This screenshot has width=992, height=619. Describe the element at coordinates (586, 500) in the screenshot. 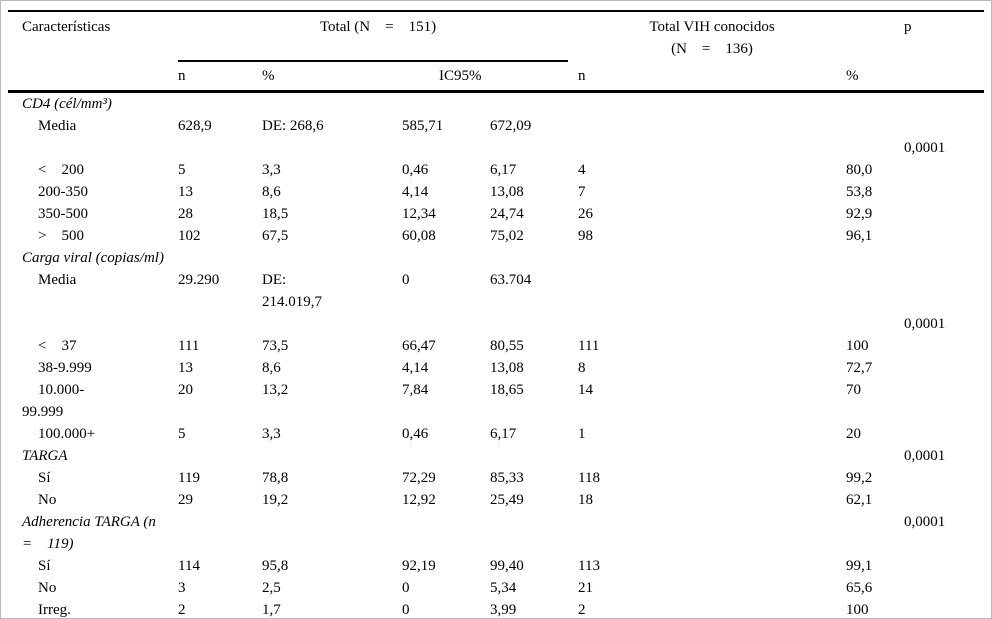

I see `cell-n-vih: 18` at that location.